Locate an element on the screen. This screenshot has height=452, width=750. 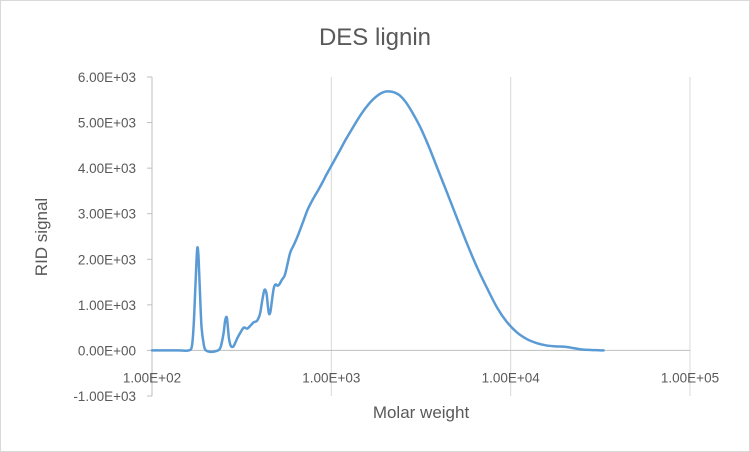
y-tick-label: 5.00E+03 is located at coordinates (107, 123).